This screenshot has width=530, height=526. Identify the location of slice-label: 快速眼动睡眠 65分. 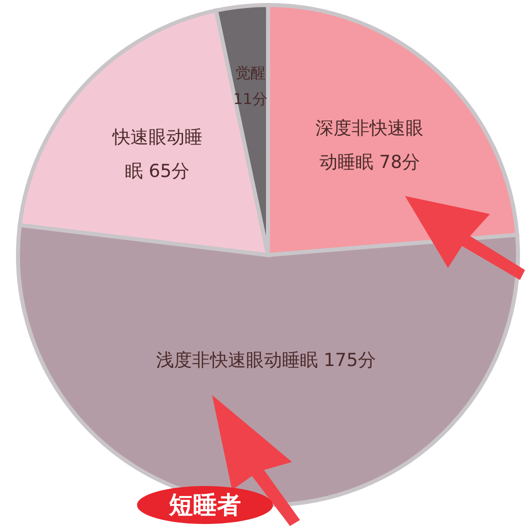
(156, 154).